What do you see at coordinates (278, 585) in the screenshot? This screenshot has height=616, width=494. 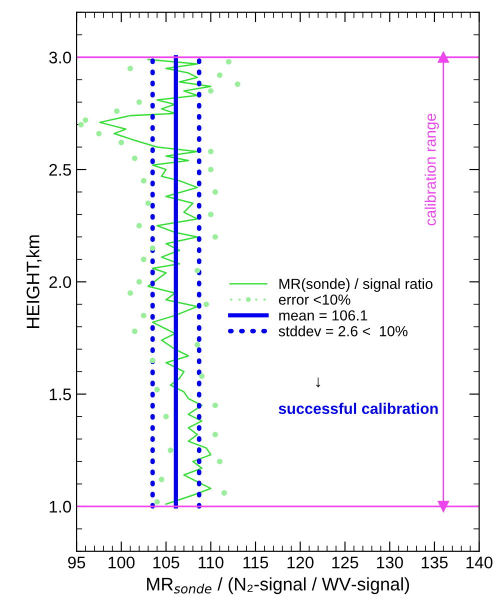 I see `x-axis-title: MR$_{sonde}$ / (N₂-signal / WV-signal)` at bounding box center [278, 585].